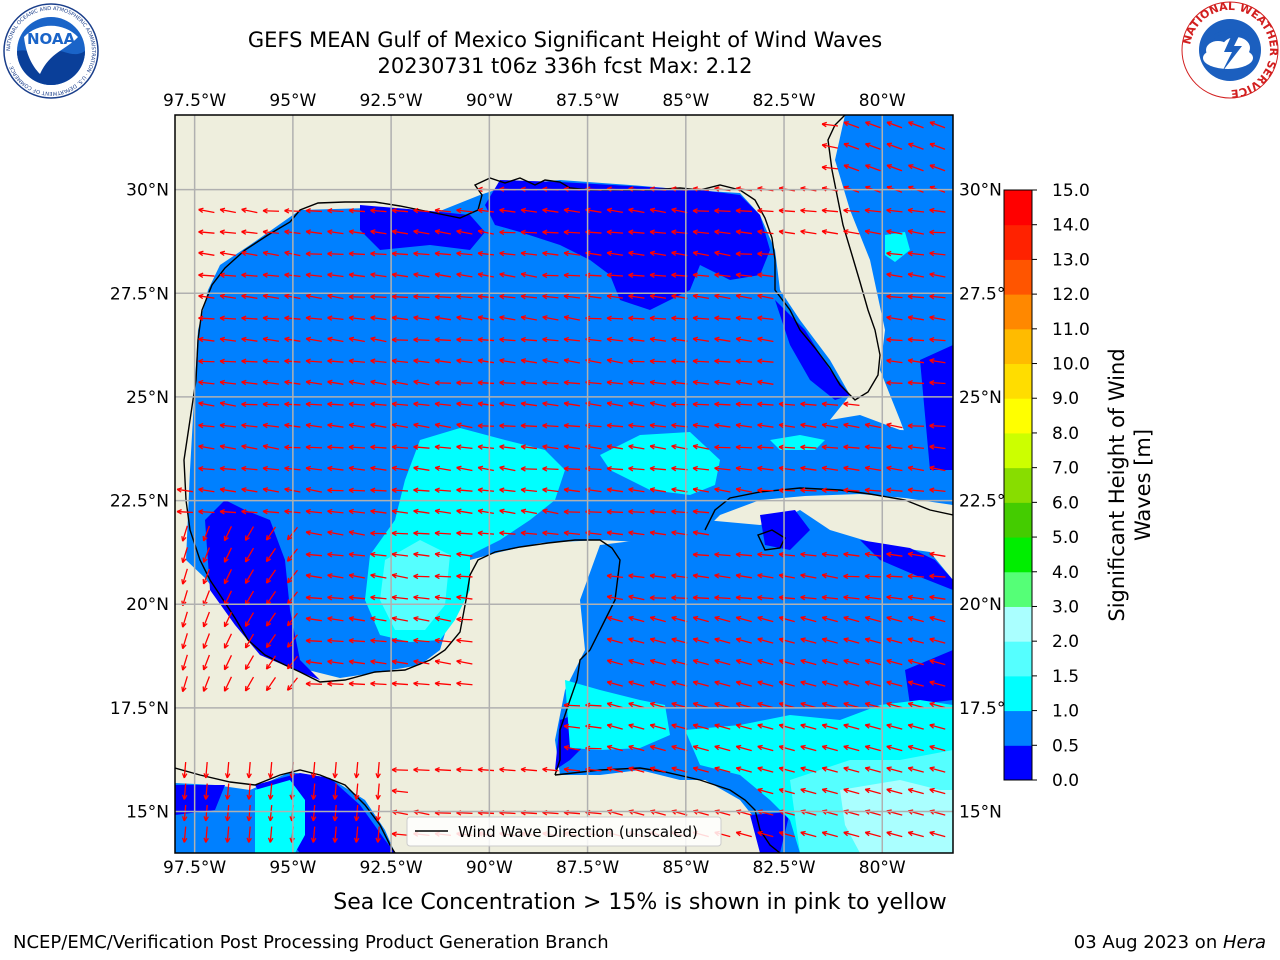 This screenshot has width=1280, height=960. What do you see at coordinates (139, 502) in the screenshot?
I see `y-tick-labels-left: 30°N 27.5°N 25°N 22.5°N 20°N 17.5°N 15°N` at bounding box center [139, 502].